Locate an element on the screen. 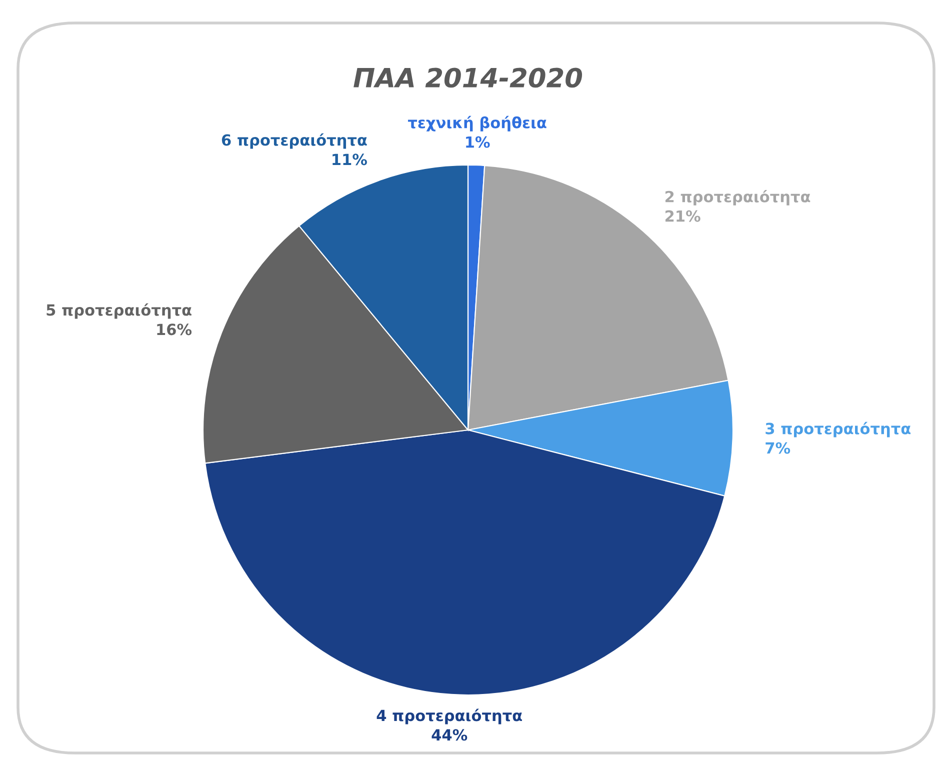 Image resolution: width=952 pixels, height=765 pixels. slice-label: 6 προτεραιότητα is located at coordinates (294, 141).